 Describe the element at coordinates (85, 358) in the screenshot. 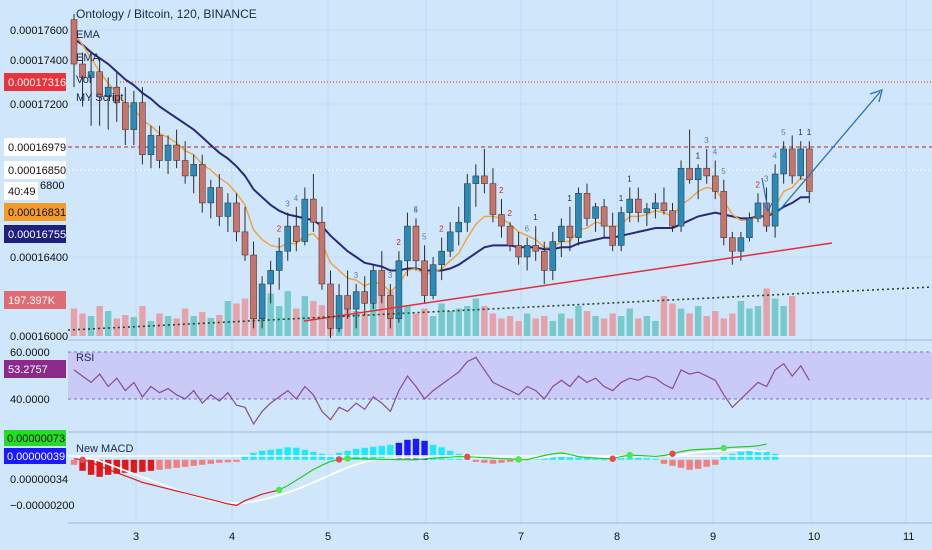

I see `rsi-title: RSI` at that location.